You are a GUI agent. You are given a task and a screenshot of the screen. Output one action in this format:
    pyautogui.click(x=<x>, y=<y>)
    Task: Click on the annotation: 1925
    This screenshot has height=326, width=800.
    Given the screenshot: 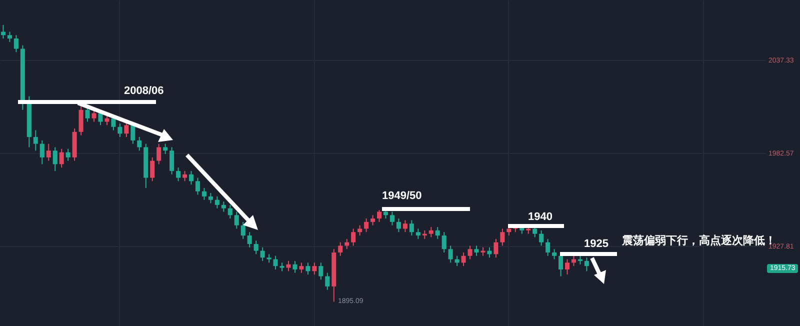 What is the action you would take?
    pyautogui.click(x=596, y=244)
    